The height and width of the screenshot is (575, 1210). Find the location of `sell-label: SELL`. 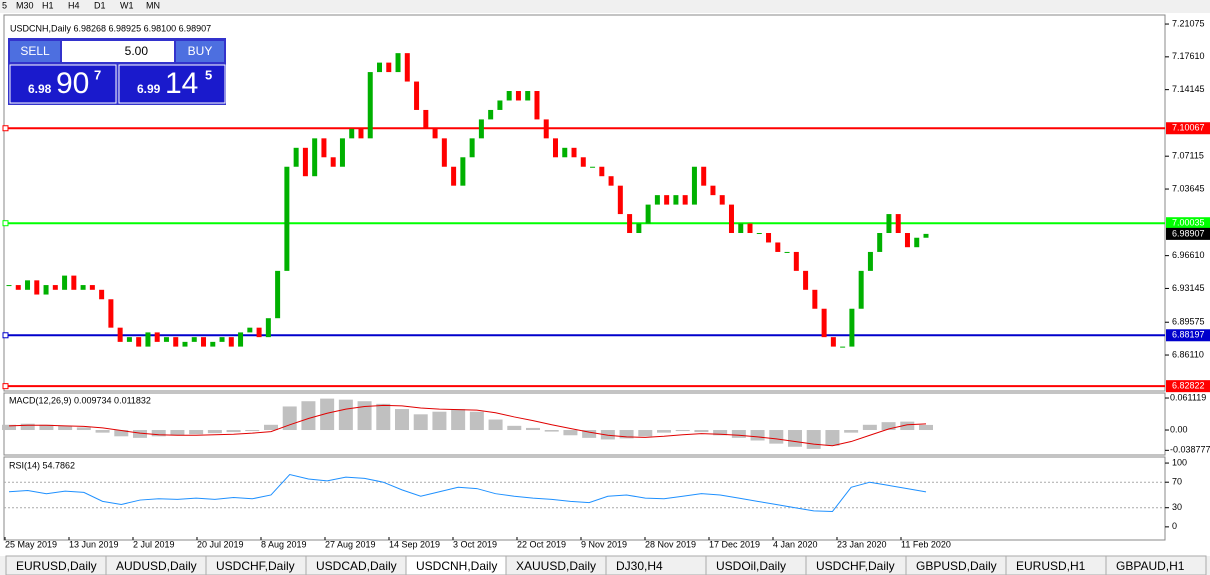

sell-label: SELL is located at coordinates (35, 51).